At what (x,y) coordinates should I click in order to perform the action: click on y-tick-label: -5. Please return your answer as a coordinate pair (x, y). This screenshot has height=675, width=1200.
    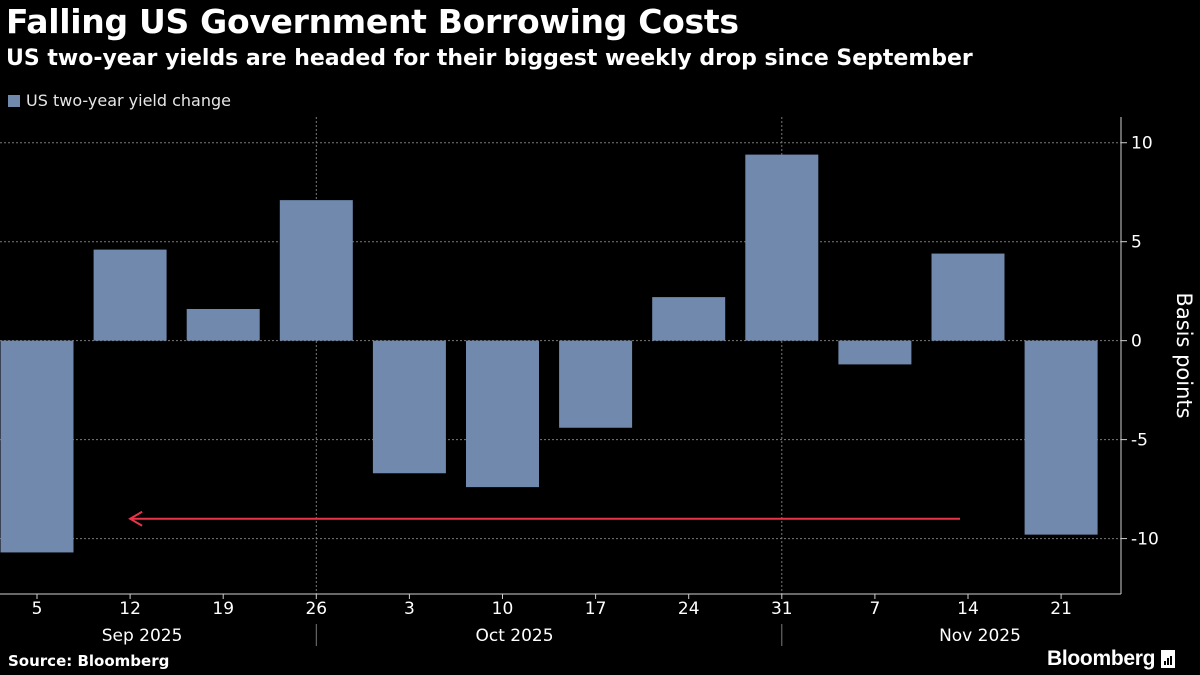
    Looking at the image, I should click on (1139, 441).